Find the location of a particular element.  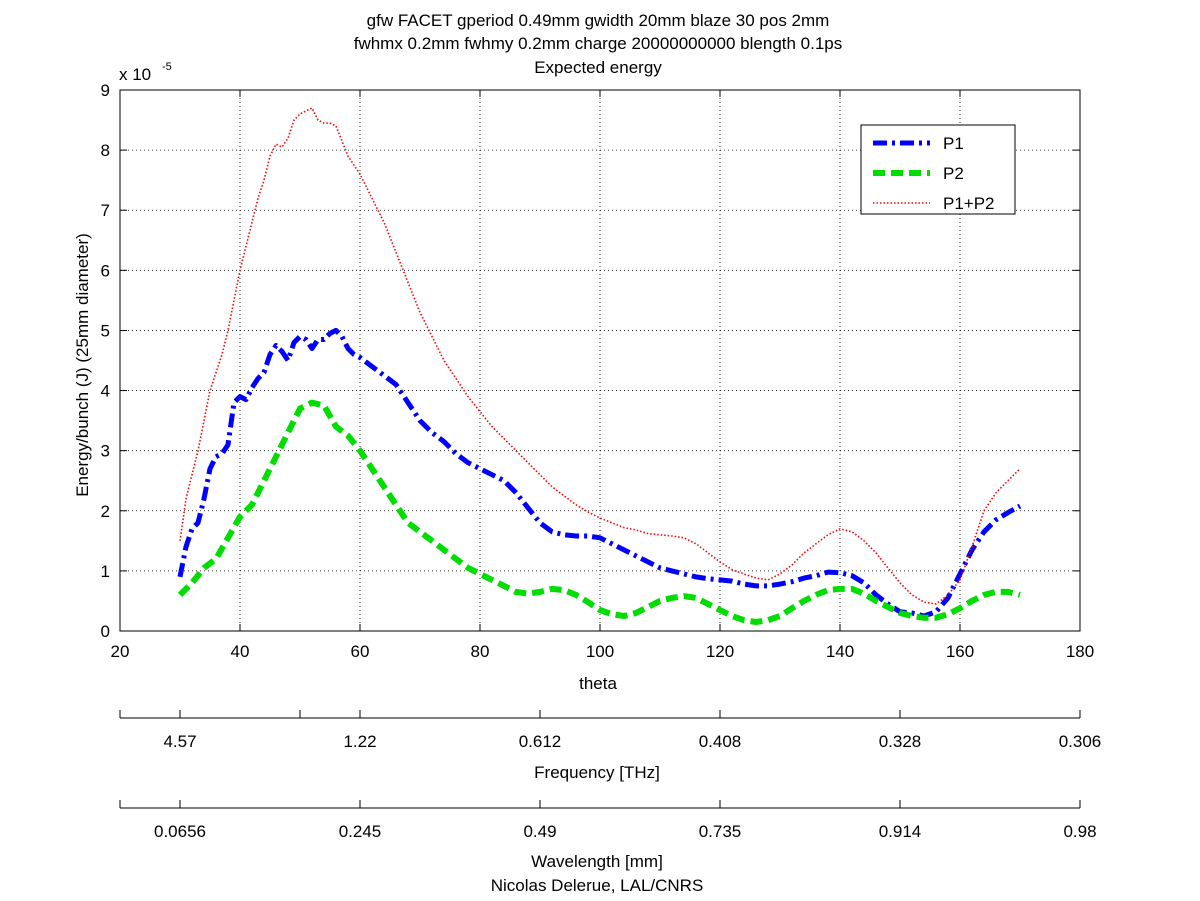

x-tick-label: 140 is located at coordinates (840, 651).